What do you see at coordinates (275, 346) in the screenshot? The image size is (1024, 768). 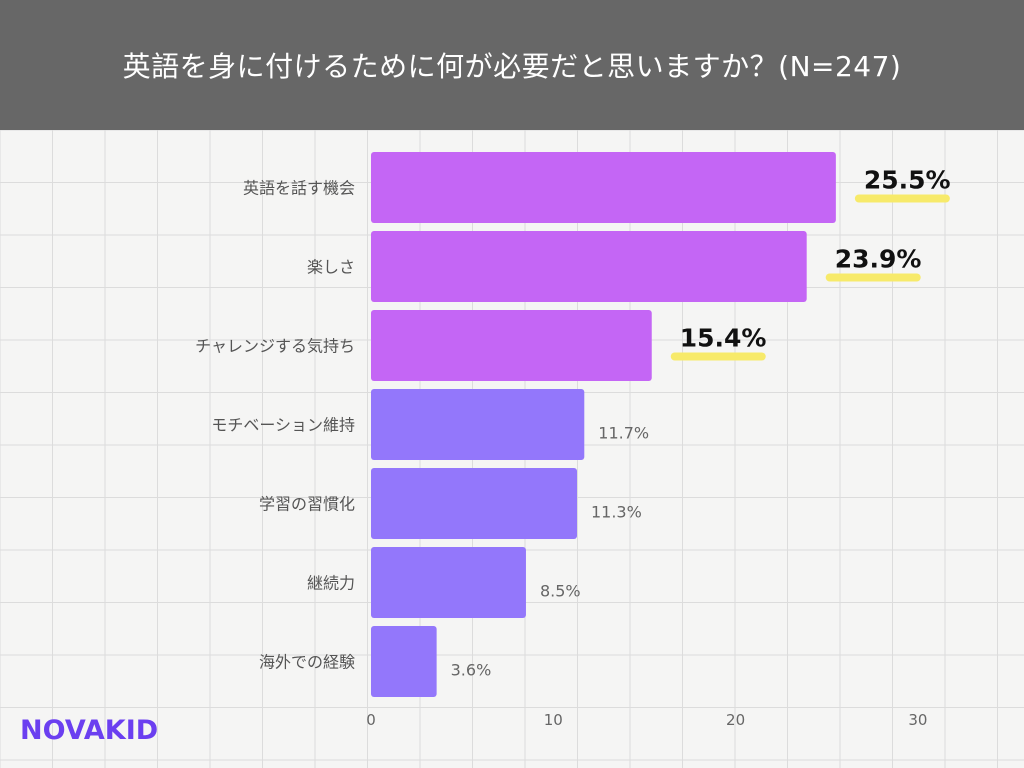 I see `category-label: チャレンジする気持ち` at bounding box center [275, 346].